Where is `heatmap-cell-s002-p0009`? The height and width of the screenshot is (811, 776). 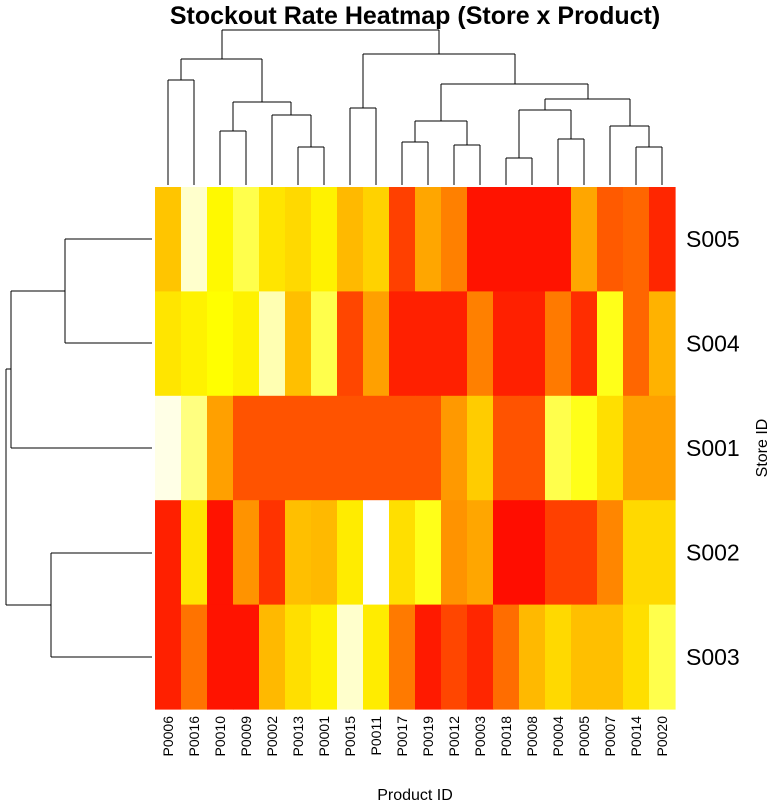
heatmap-cell-s002-p0009 is located at coordinates (246, 553).